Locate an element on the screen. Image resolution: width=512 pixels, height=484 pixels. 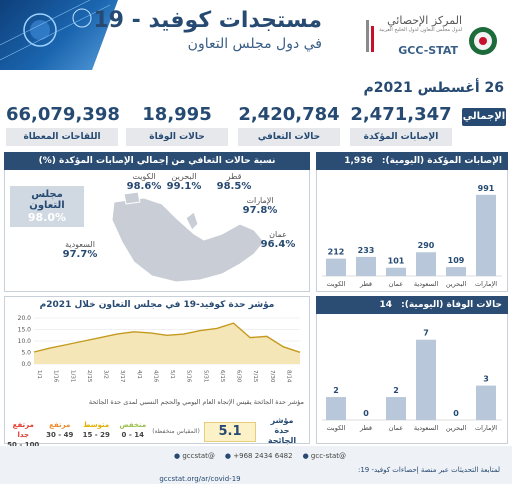
scale-low: منخفض 0 - 14 is located at coordinates (133, 431).